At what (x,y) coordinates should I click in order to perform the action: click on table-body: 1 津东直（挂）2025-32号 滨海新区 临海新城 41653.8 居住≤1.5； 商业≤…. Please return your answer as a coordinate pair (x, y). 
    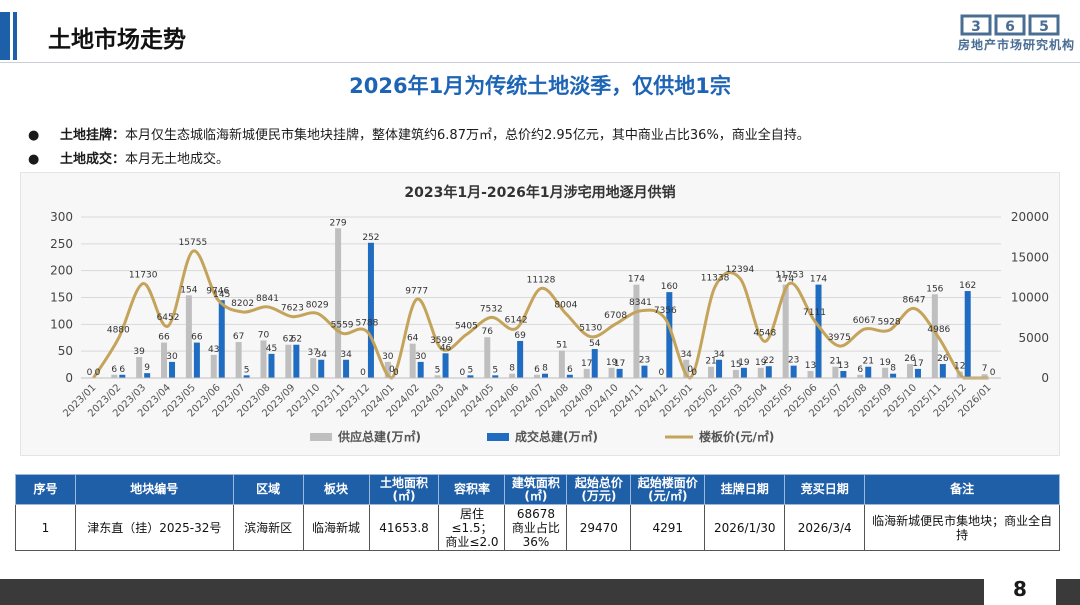
    Looking at the image, I should click on (537, 527).